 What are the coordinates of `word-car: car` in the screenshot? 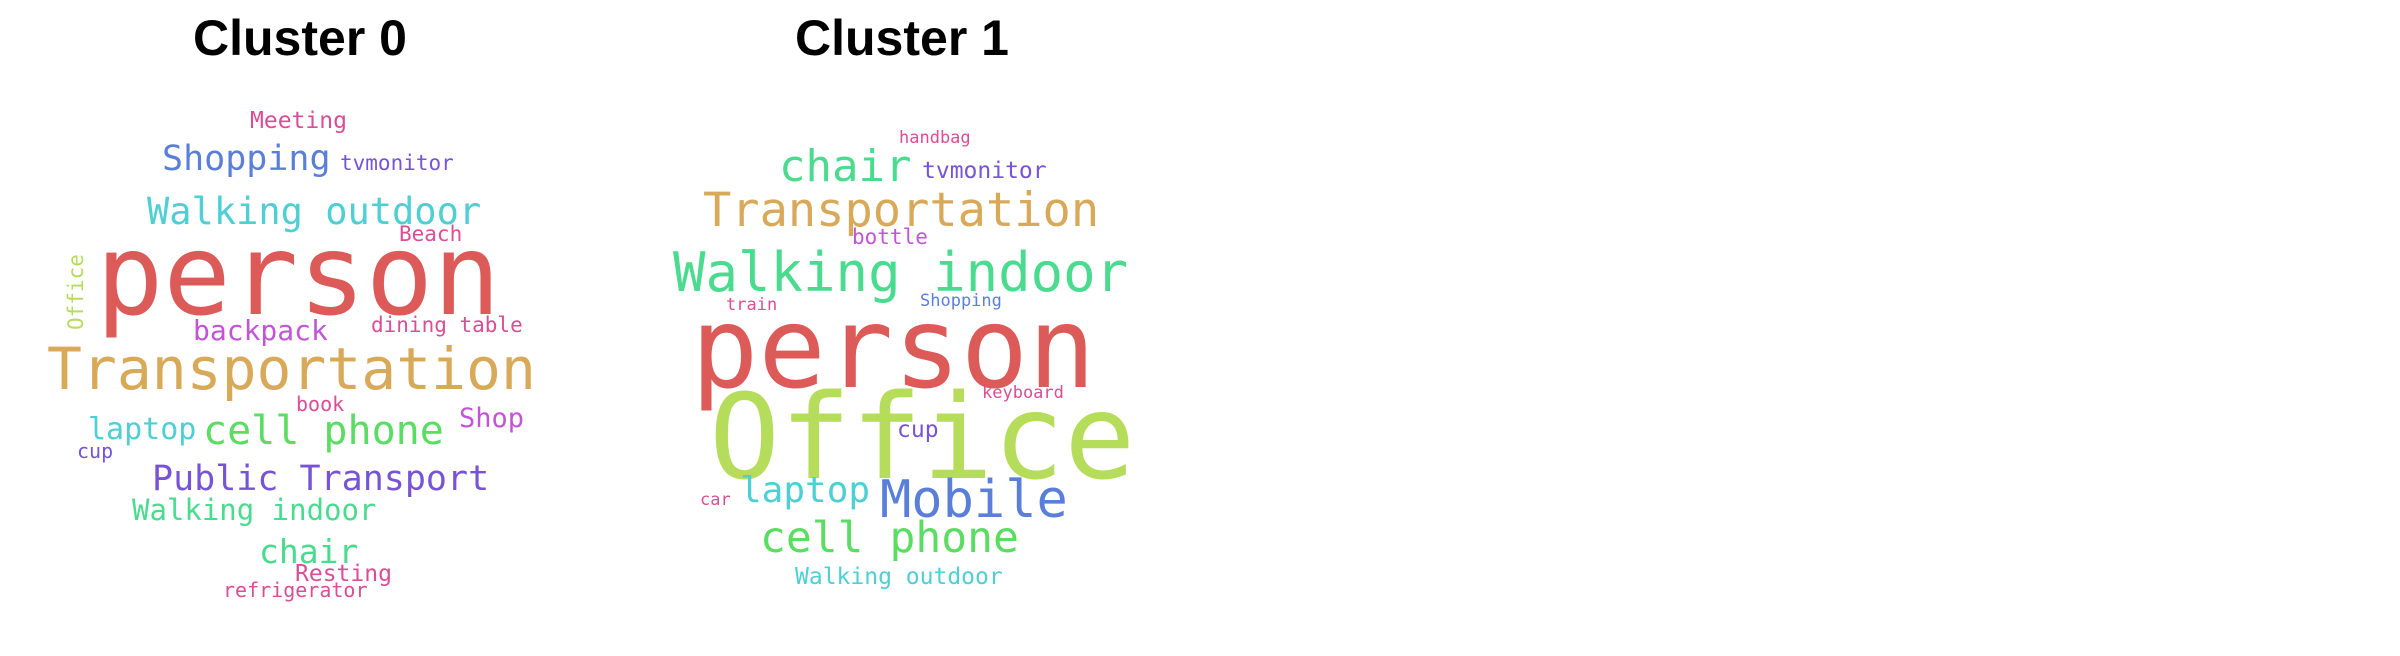 It's located at (715, 500).